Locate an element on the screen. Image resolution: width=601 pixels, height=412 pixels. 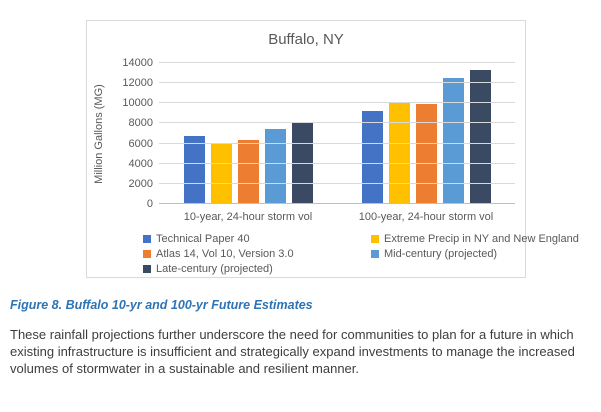
x-category-label: 100-year, 24-hour storm vol is located at coordinates (426, 217).